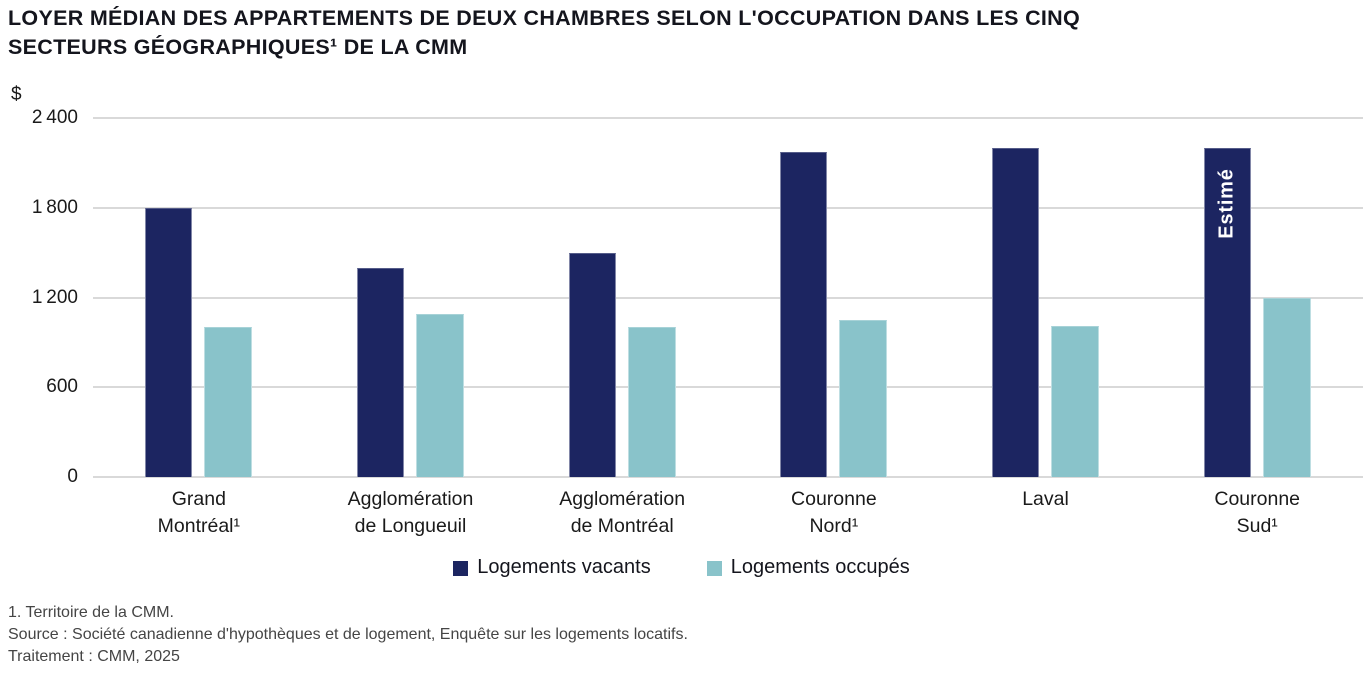 This screenshot has width=1363, height=679. I want to click on x-axis-category-label: Couronne Sud¹, so click(1257, 512).